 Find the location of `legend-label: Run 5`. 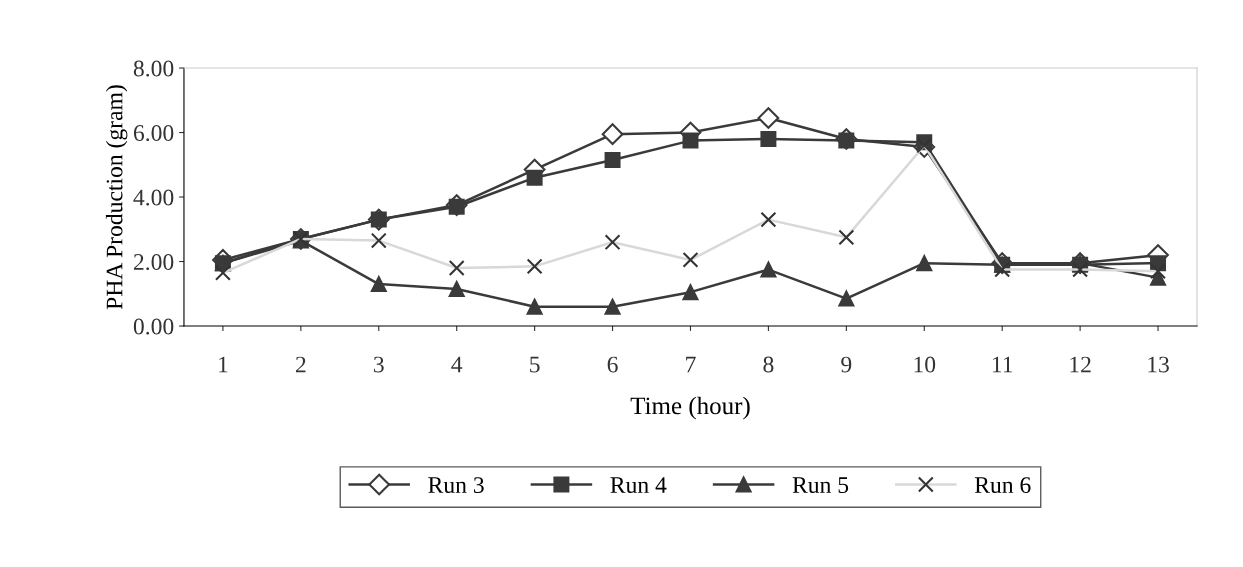

legend-label: Run 5 is located at coordinates (820, 485).